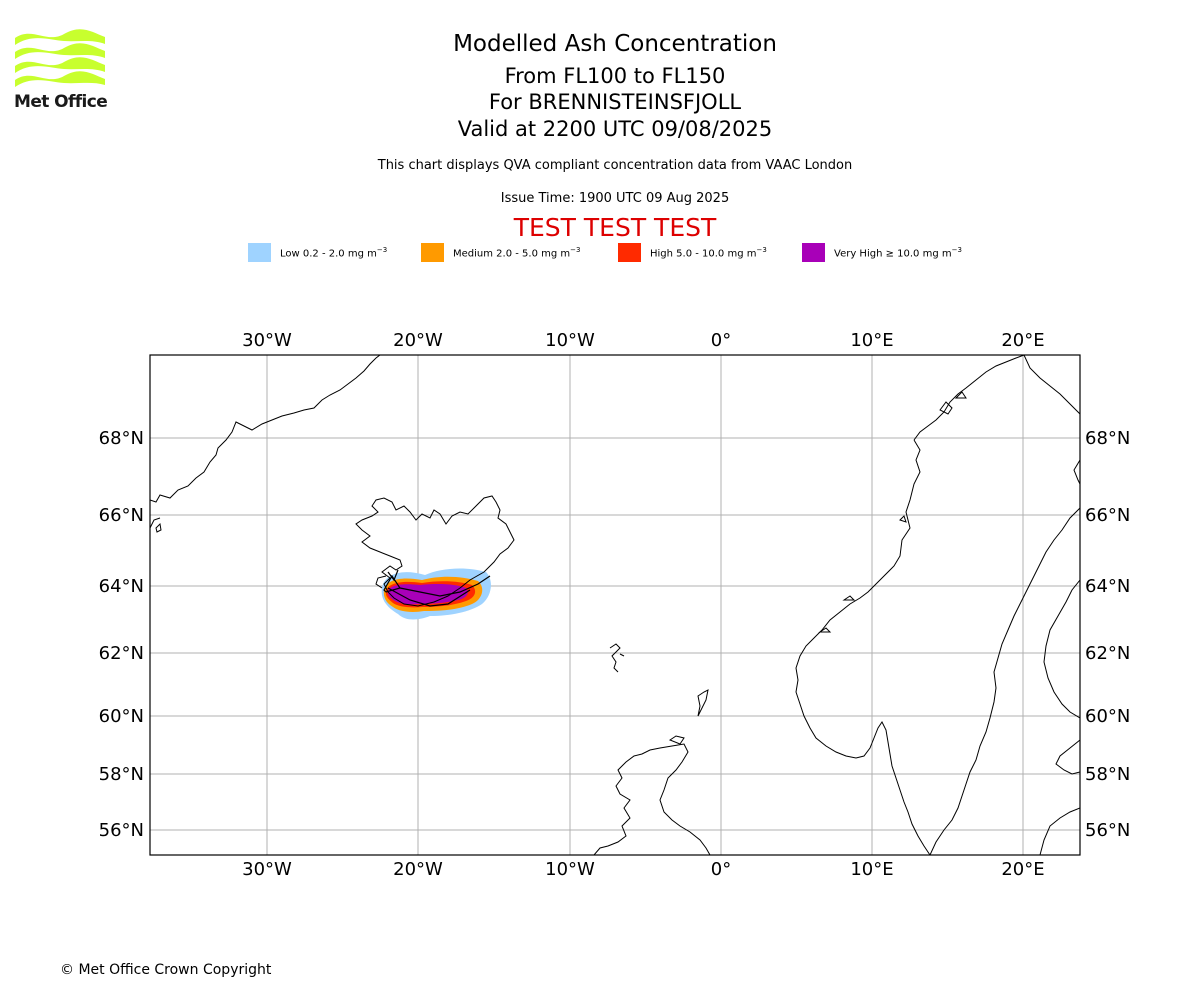 The height and width of the screenshot is (1000, 1200). Describe the element at coordinates (432, 252) in the screenshot. I see `legend-swatch-medium` at that location.